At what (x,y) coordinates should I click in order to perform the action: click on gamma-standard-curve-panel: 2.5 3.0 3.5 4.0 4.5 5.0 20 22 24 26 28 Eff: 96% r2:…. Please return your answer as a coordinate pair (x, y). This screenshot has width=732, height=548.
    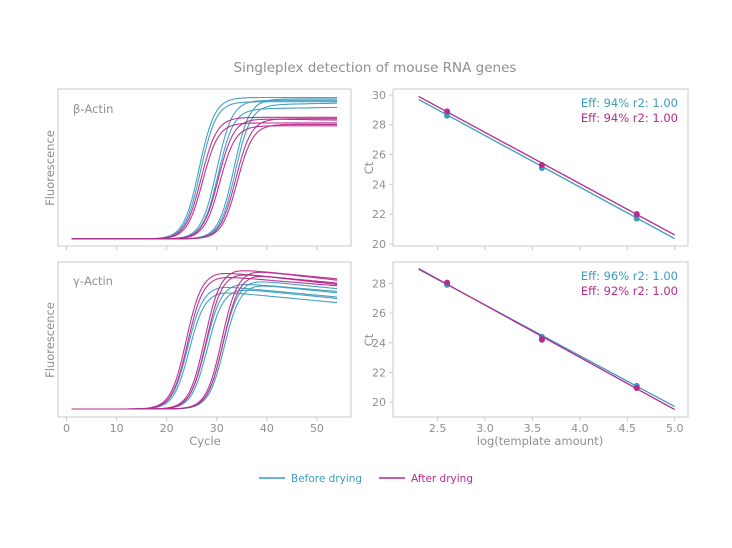
    Looking at the image, I should click on (530, 348).